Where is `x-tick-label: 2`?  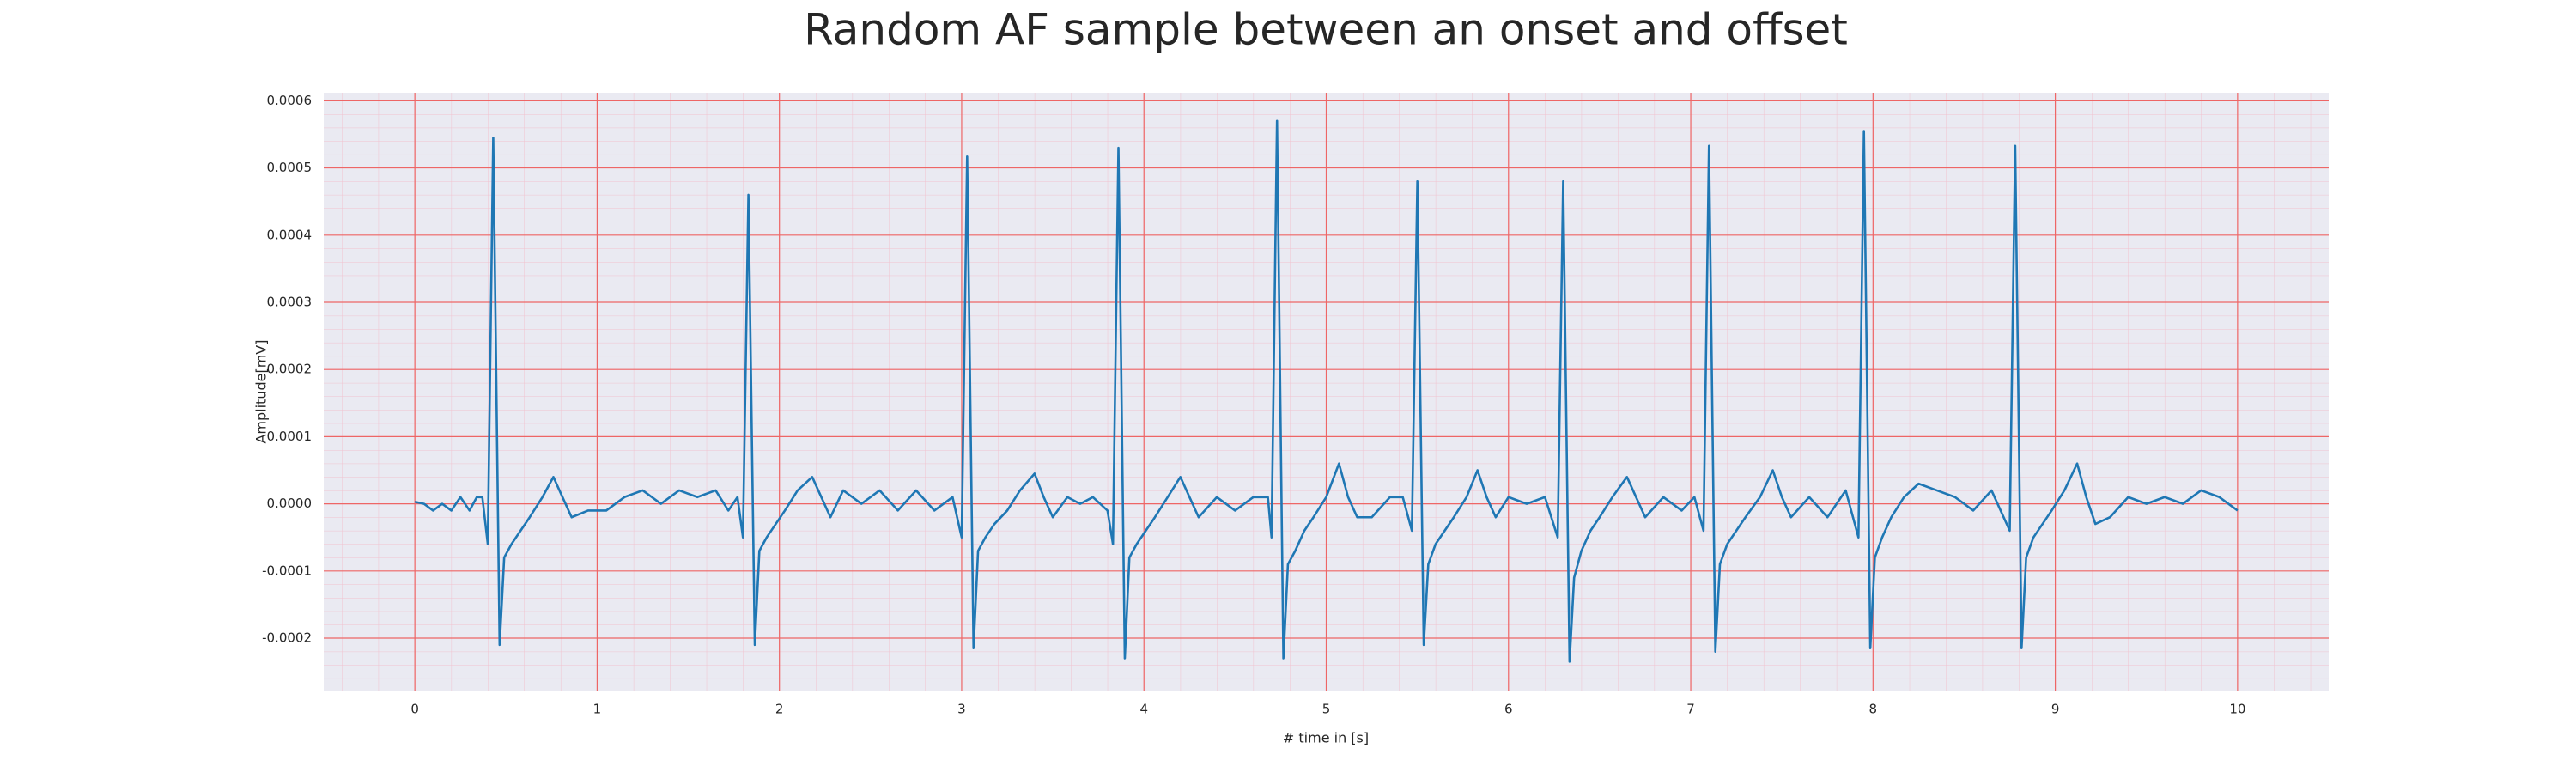 x-tick-label: 2 is located at coordinates (779, 709).